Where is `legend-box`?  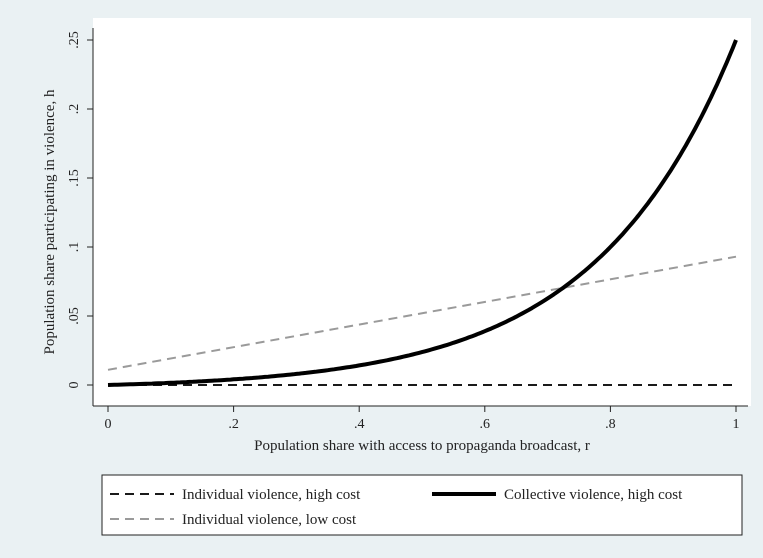 legend-box is located at coordinates (422, 505).